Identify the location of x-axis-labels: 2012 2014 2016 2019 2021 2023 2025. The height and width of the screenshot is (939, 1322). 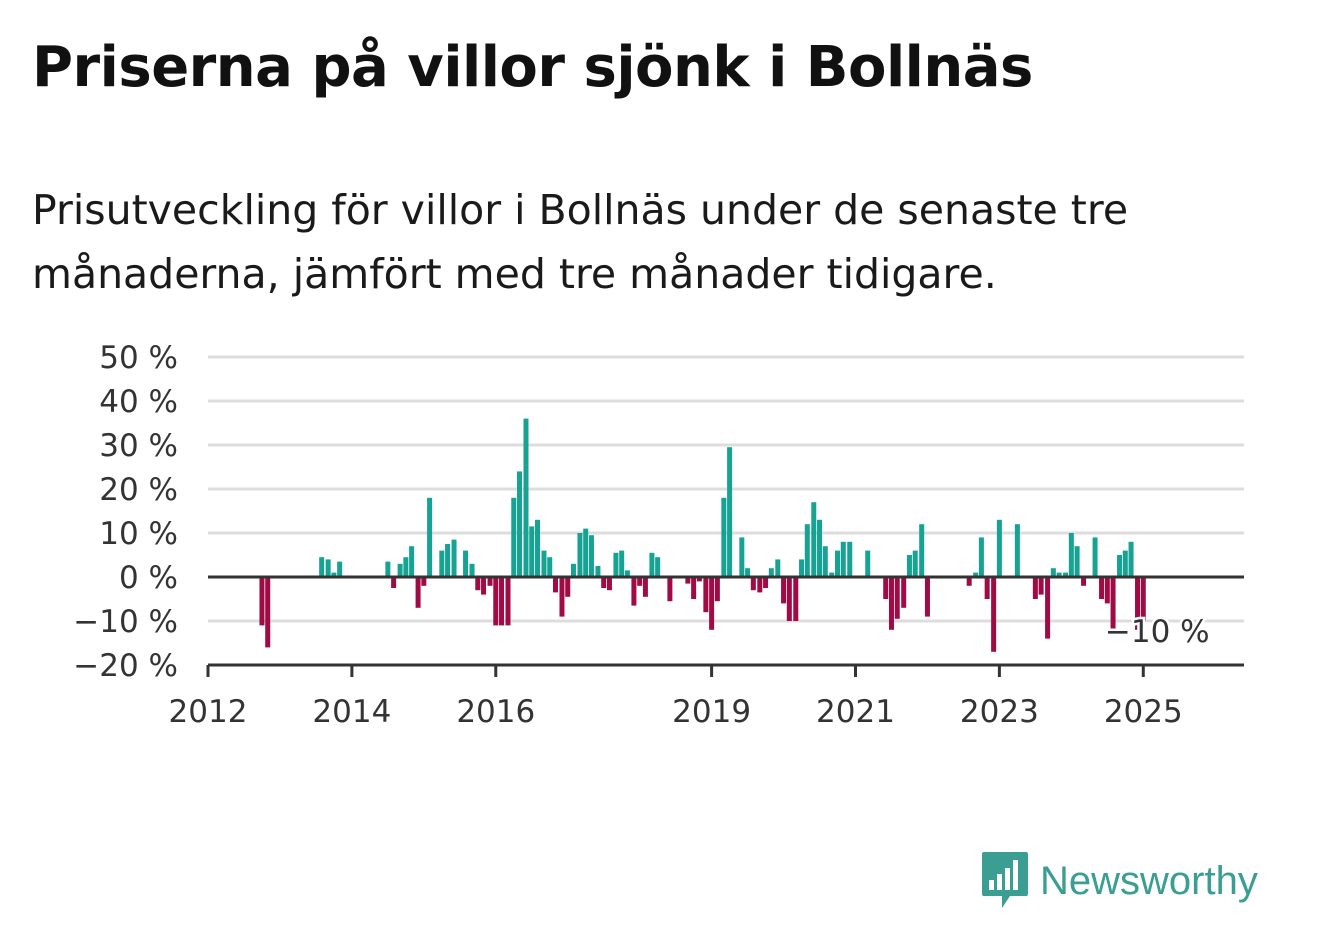
(676, 712).